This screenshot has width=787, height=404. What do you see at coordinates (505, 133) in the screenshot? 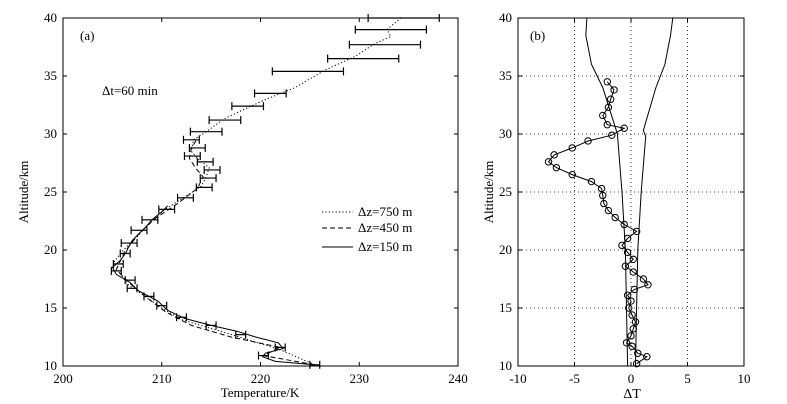
I see `panel-b-ytick-label: 30` at bounding box center [505, 133].